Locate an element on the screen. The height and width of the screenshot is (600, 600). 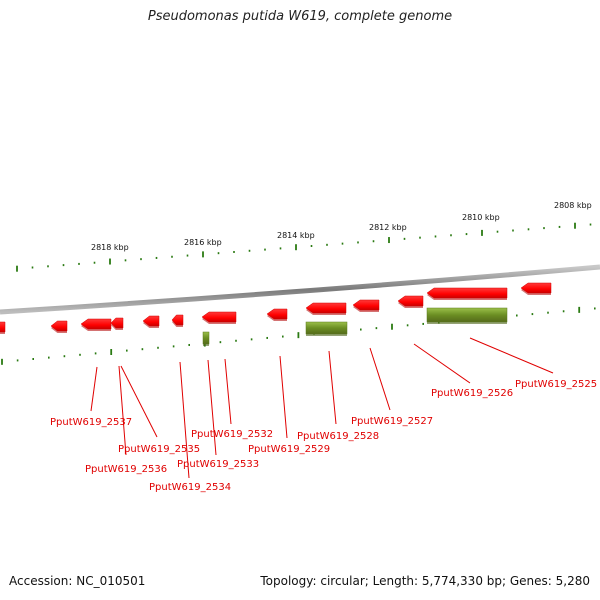
gene-label: PputW619_2536 is located at coordinates (126, 469).